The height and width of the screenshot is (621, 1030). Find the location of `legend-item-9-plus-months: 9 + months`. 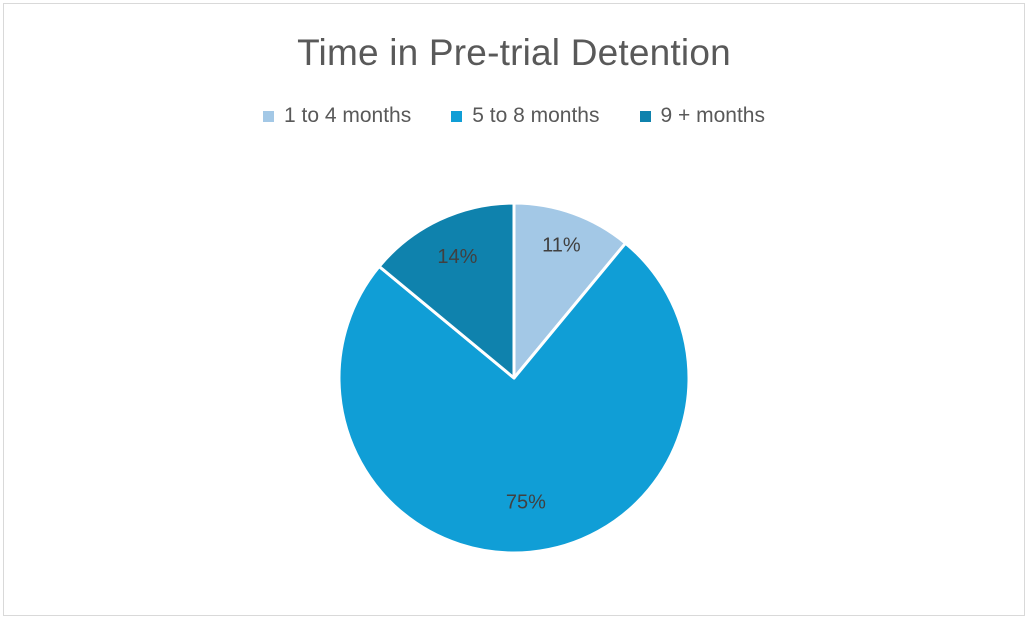

legend-item-9-plus-months: 9 + months is located at coordinates (702, 116).